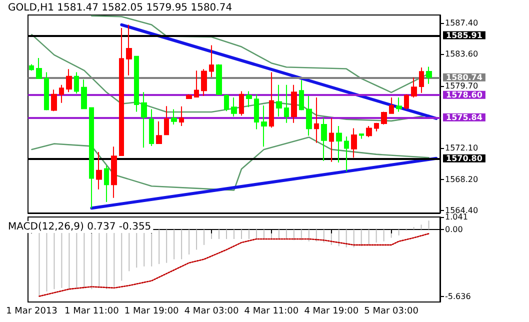 Image resolution: width=529 pixels, height=322 pixels. I want to click on y-tick-label: 1.041, so click(456, 217).